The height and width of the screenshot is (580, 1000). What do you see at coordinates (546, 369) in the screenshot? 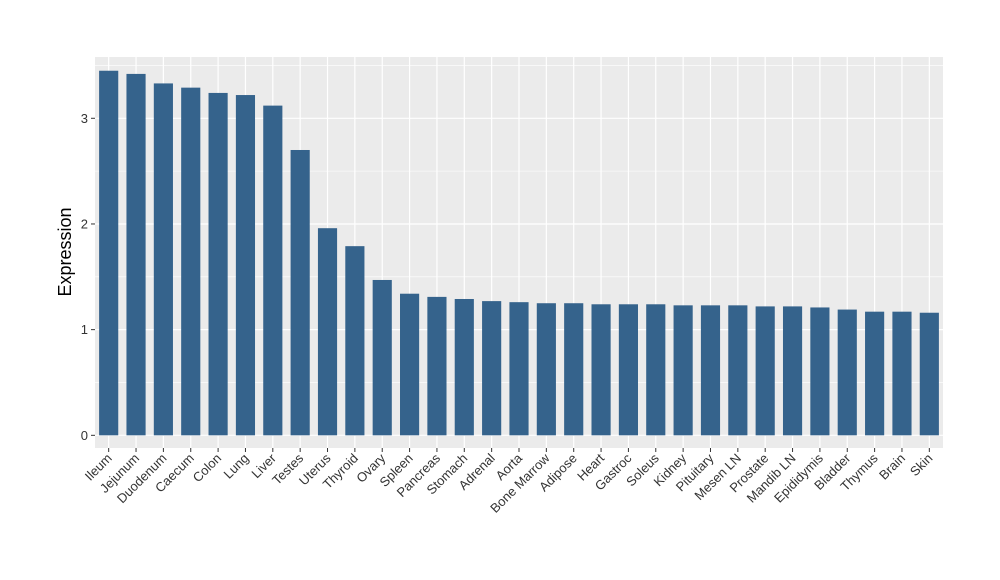
I see `bar-bone-marrow` at bounding box center [546, 369].